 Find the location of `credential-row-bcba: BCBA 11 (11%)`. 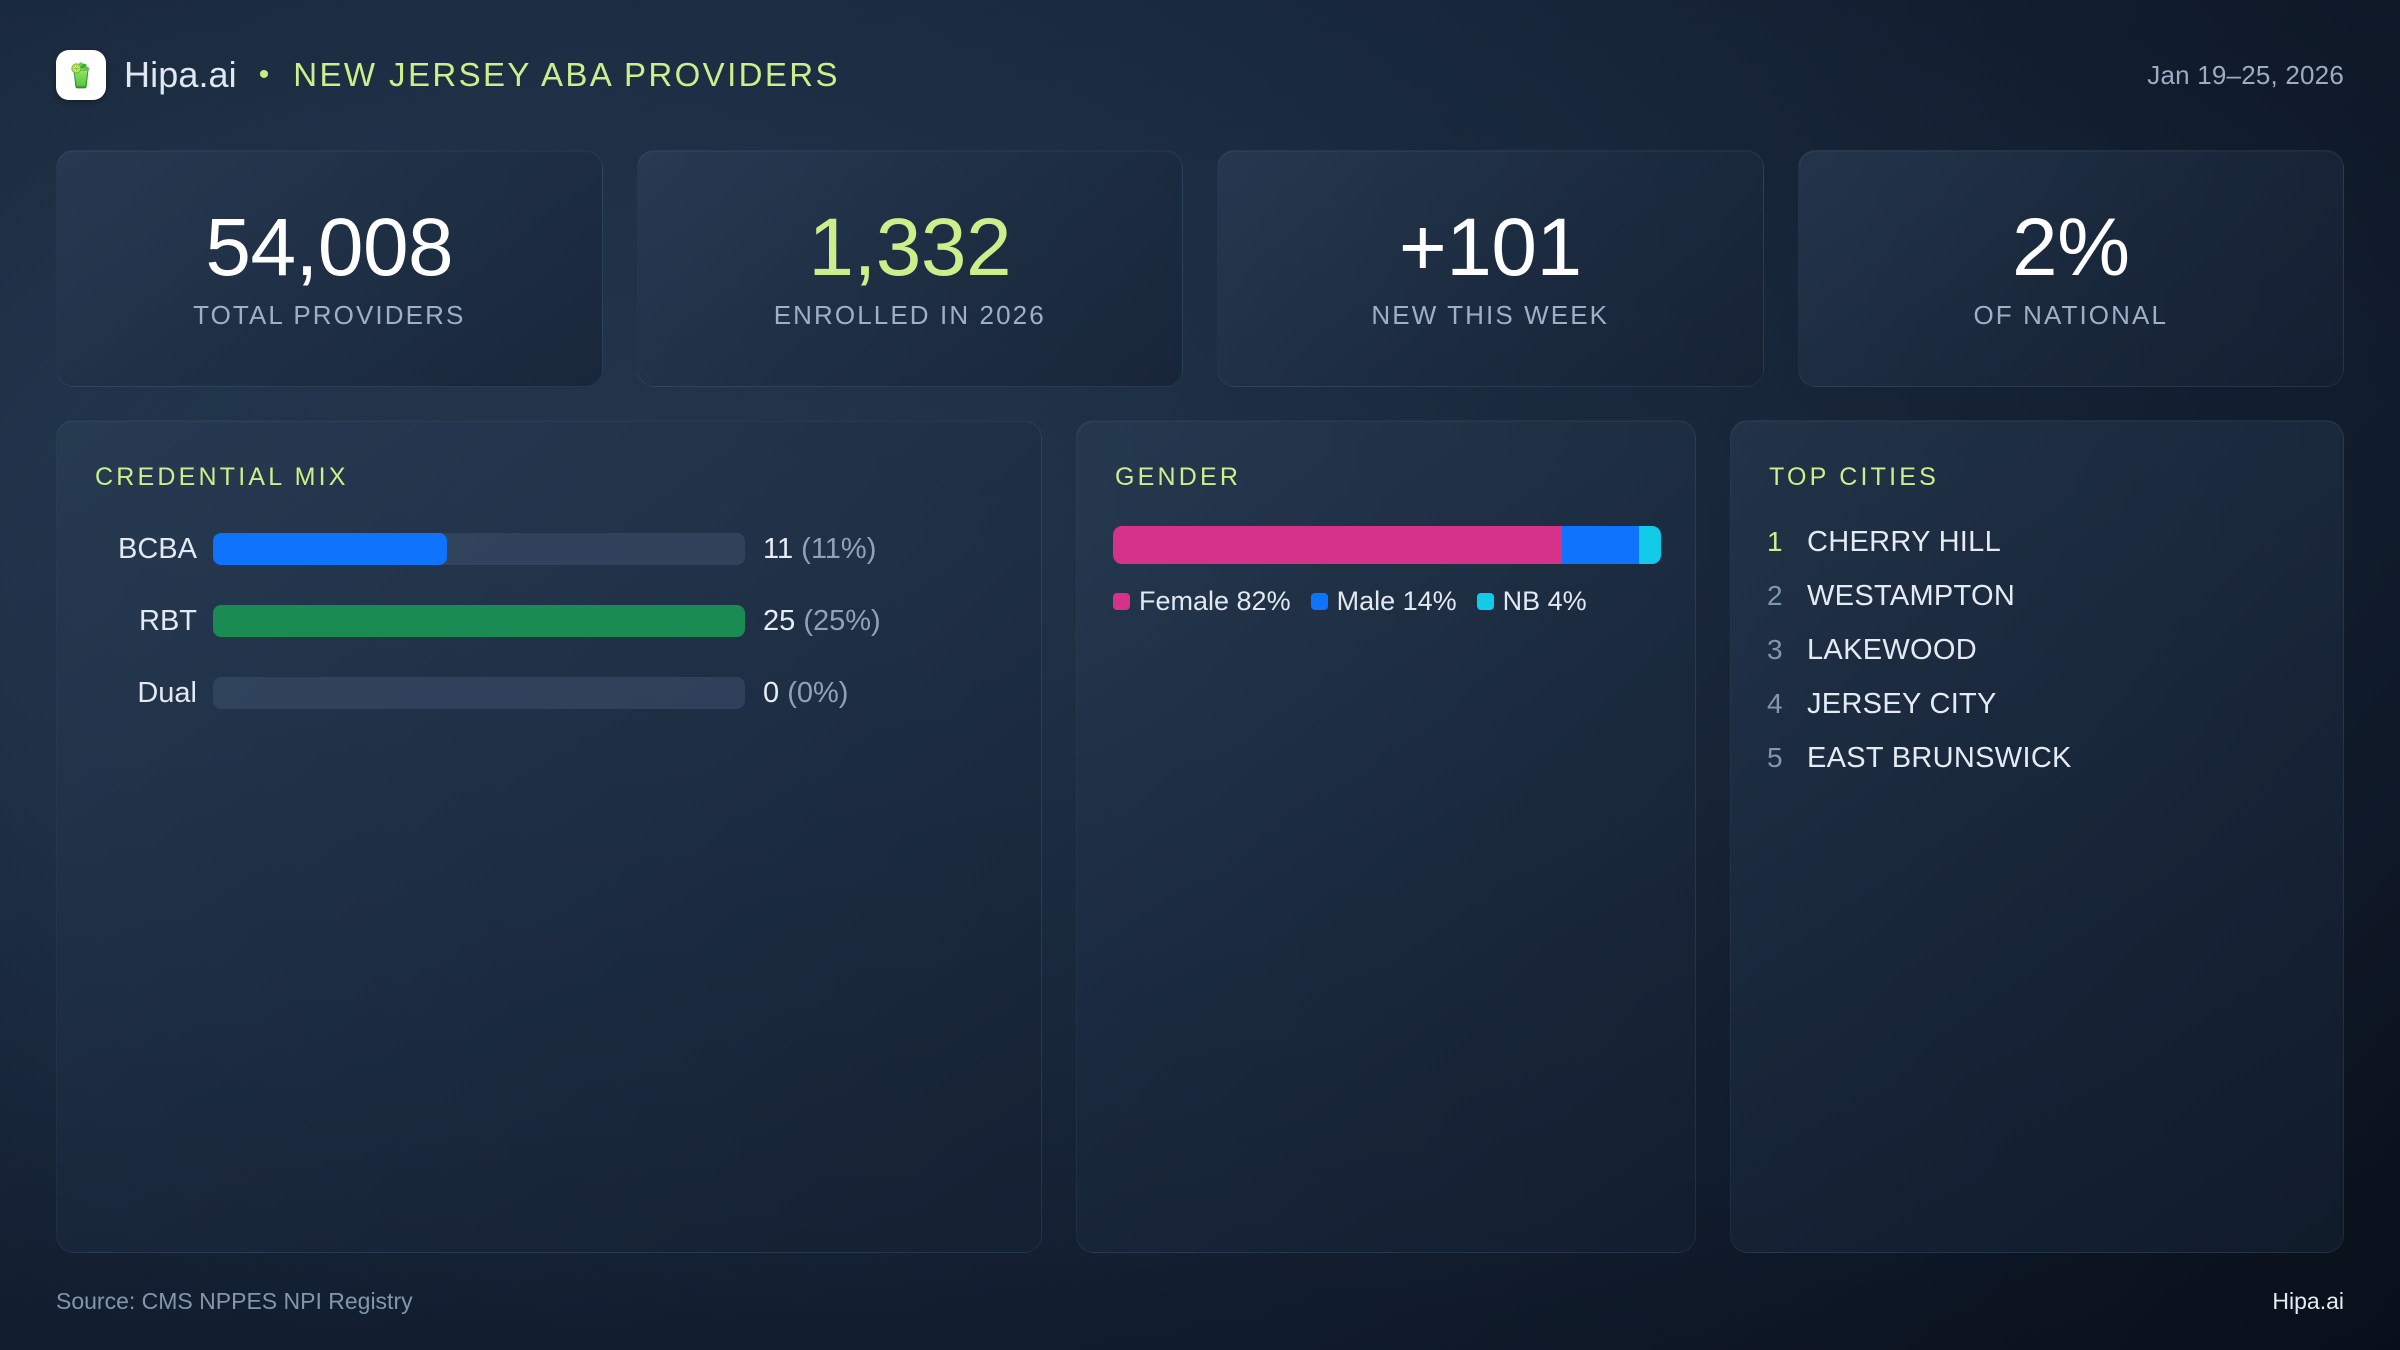

credential-row-bcba: BCBA 11 (11%) is located at coordinates (549, 549).